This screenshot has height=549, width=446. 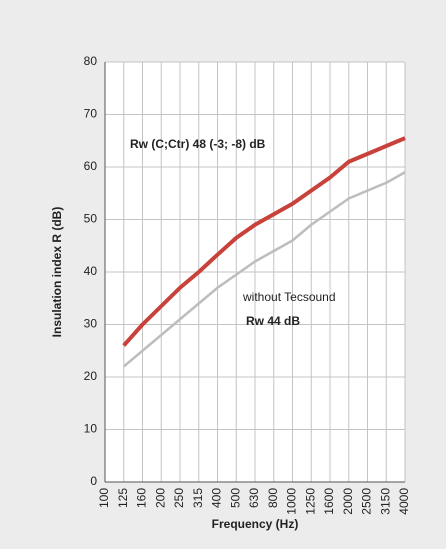 I want to click on annotation: Rw (C;Ctr) 48 (-3; -8) dB, so click(x=198, y=144).